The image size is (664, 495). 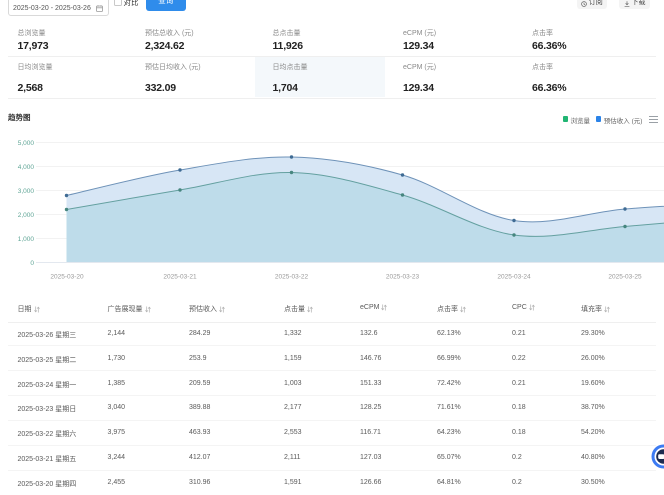 What do you see at coordinates (292, 277) in the screenshot?
I see `svg-text: 2025-03-22` at bounding box center [292, 277].